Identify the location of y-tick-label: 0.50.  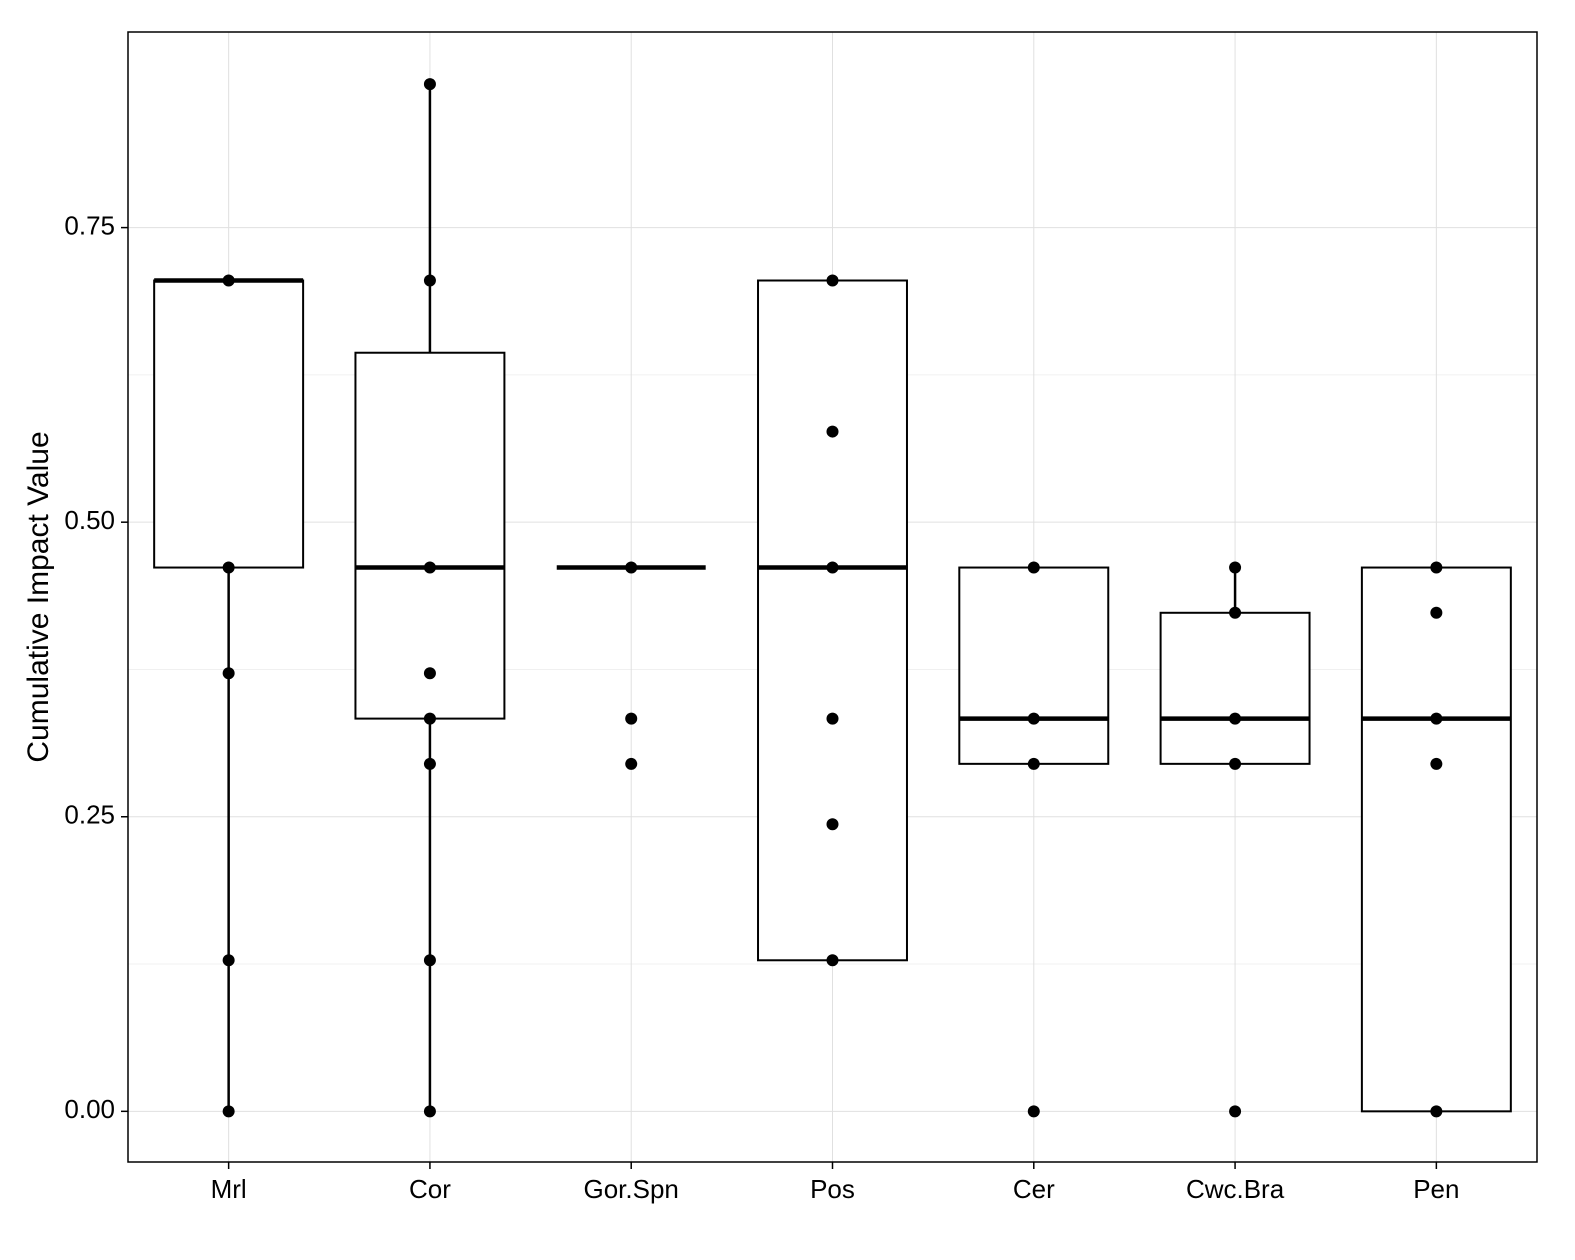
(89, 520).